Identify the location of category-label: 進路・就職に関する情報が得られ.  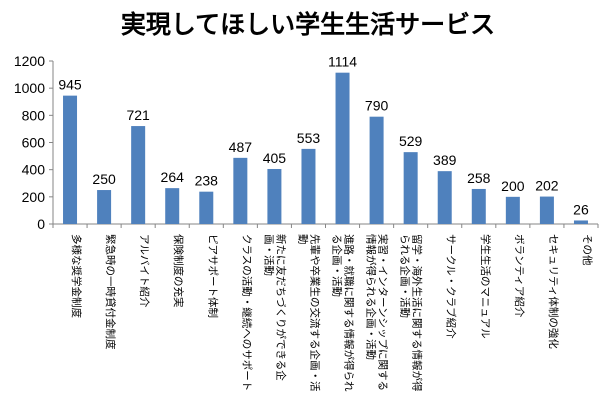
(349, 313).